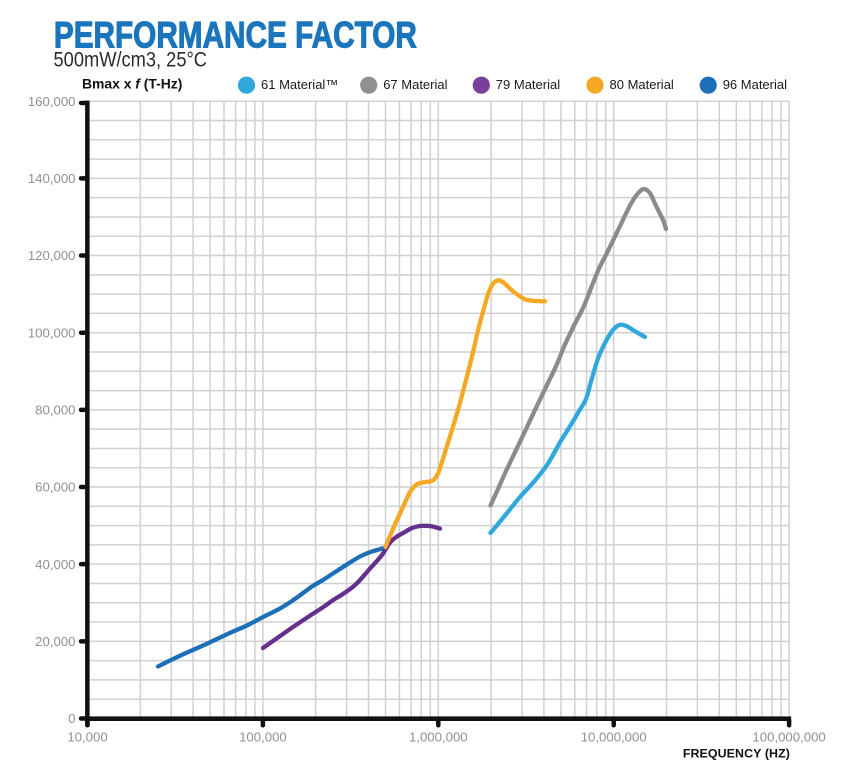  I want to click on svg-text: 120,000, so click(52, 255).